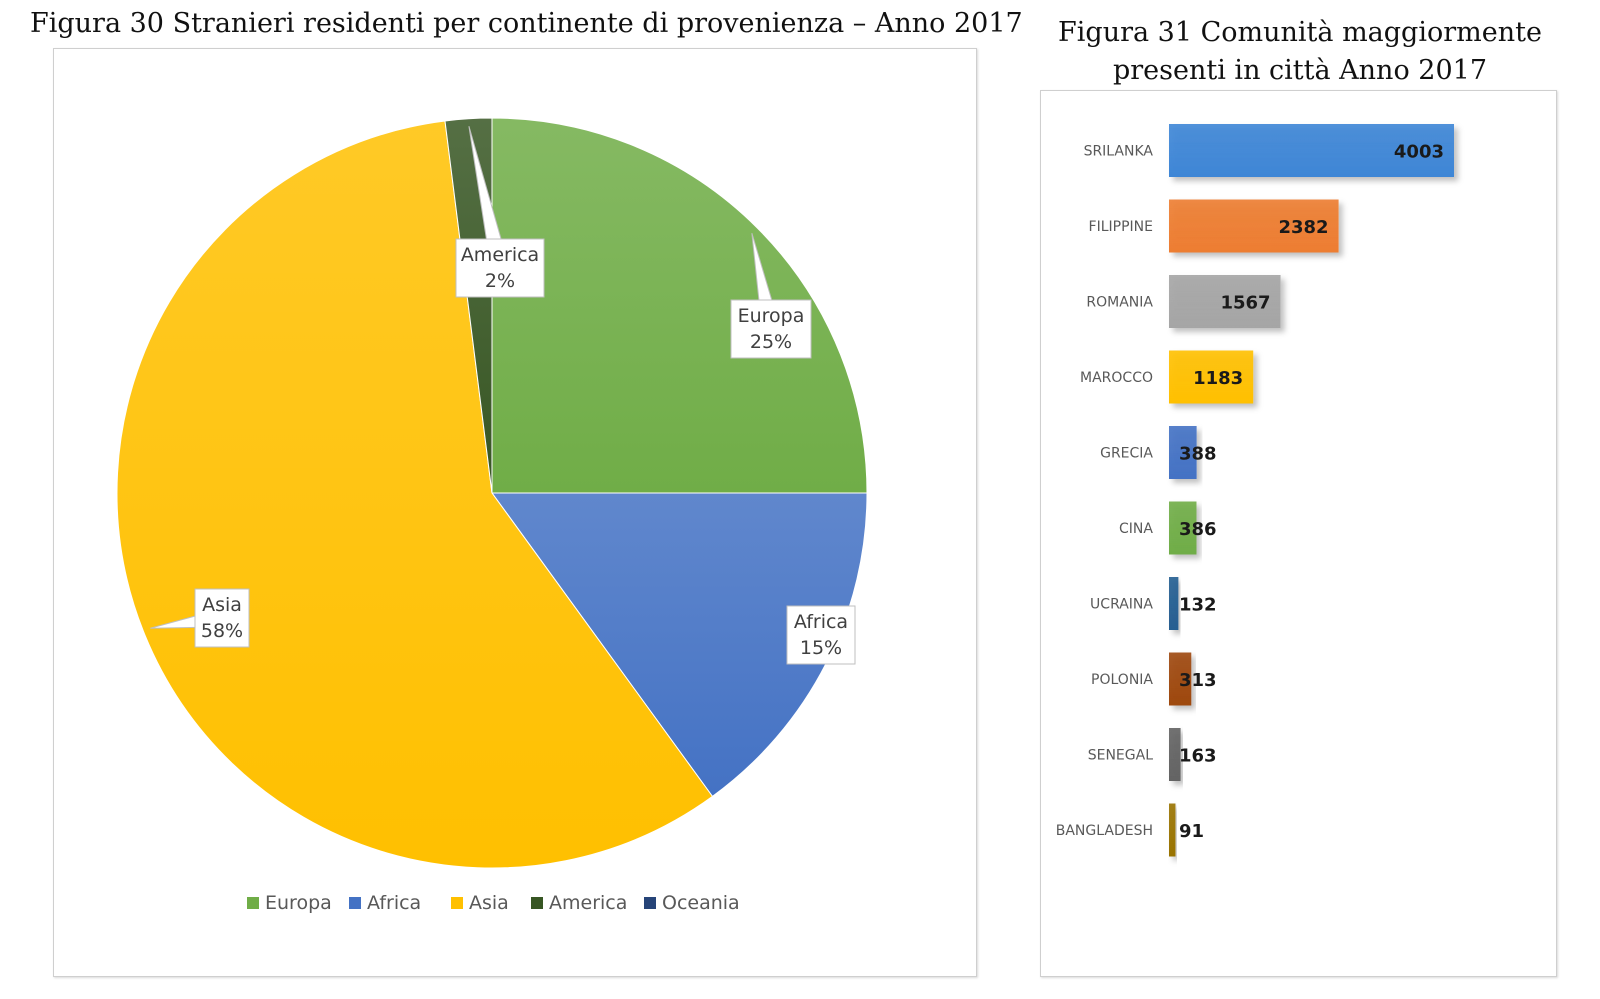 This screenshot has height=999, width=1600. I want to click on bar-row-romania: ROMANIA 1567, so click(1183, 301).